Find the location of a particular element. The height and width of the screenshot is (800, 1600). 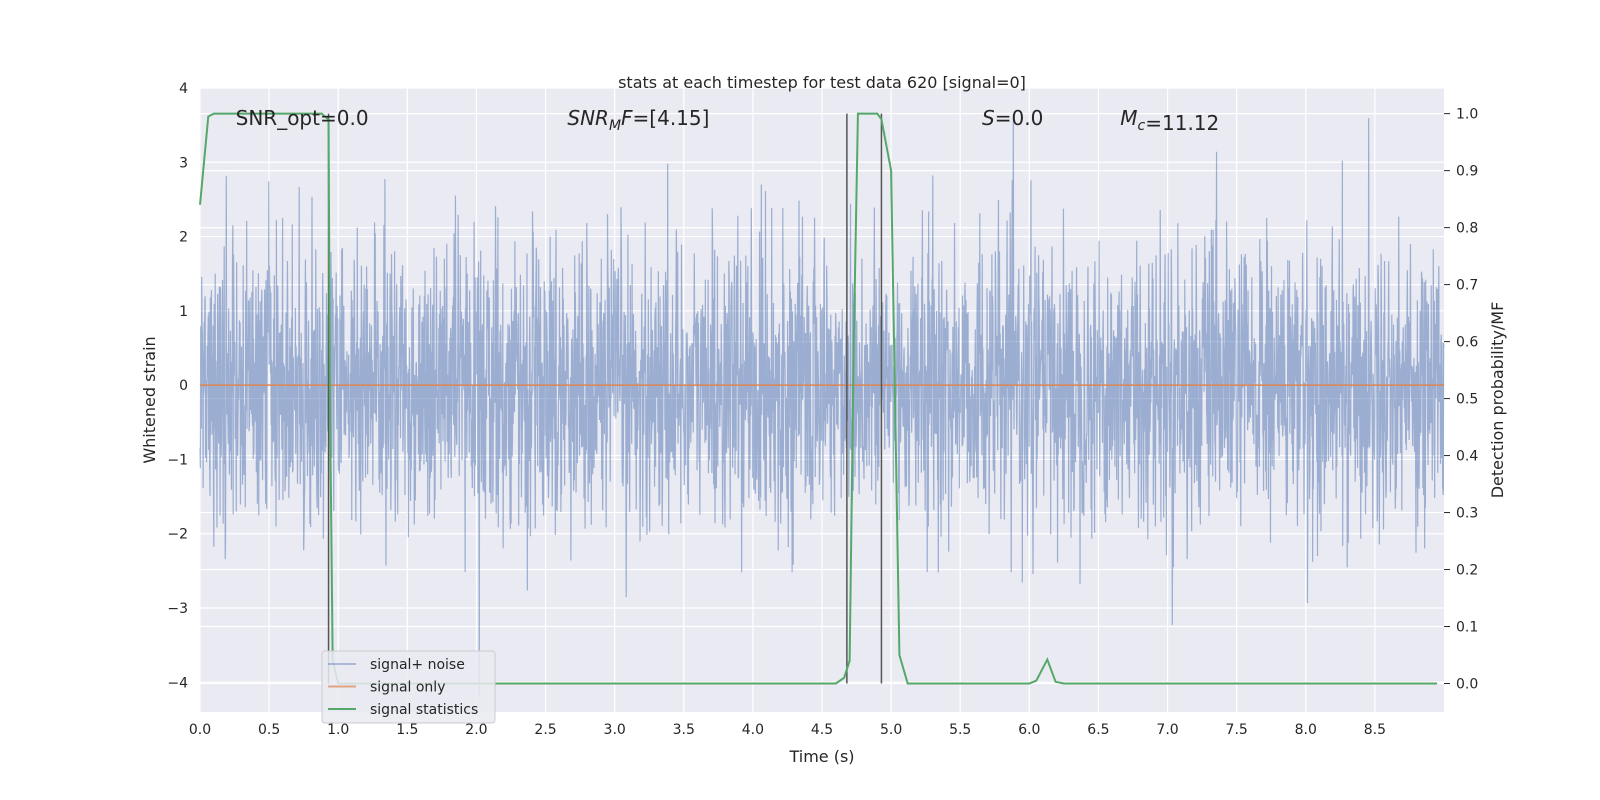

y-tick-label: −3 is located at coordinates (177, 609).